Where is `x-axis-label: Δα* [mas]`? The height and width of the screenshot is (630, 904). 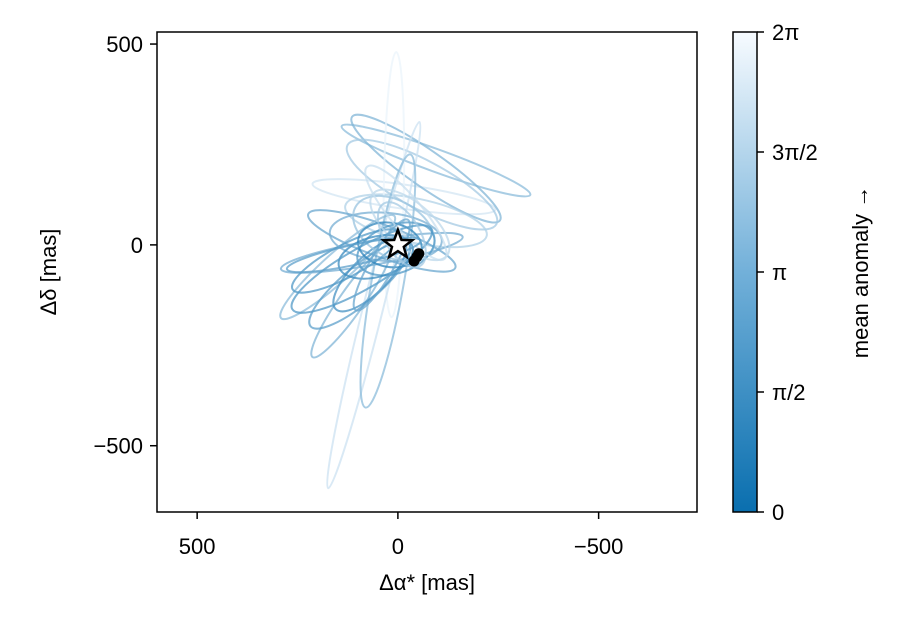 x-axis-label: Δα* [mas] is located at coordinates (427, 582).